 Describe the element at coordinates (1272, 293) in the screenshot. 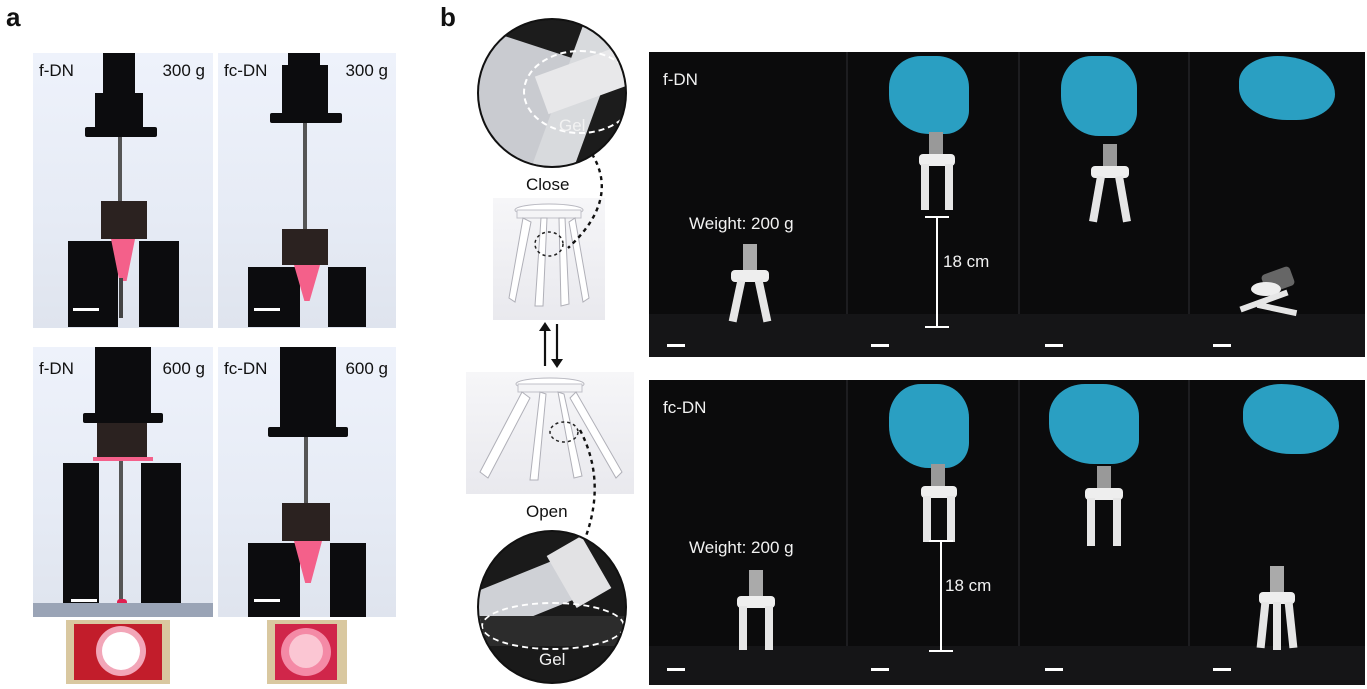

I see `fallen-gripper` at that location.